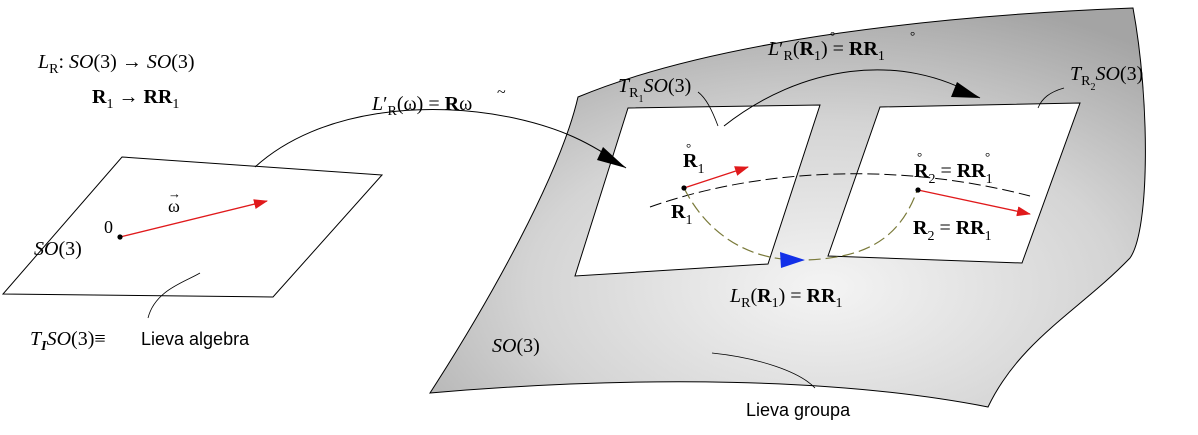  I want to click on r1-dot-label: R1, so click(693, 163).